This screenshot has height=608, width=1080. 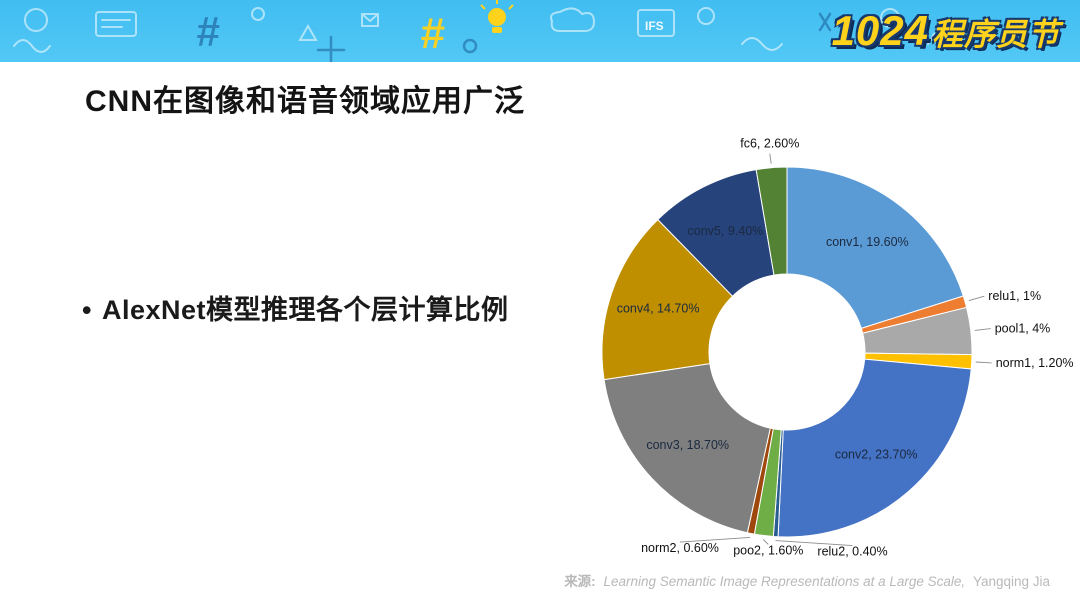 What do you see at coordinates (497, 16) in the screenshot?
I see `lightbulb-icon` at bounding box center [497, 16].